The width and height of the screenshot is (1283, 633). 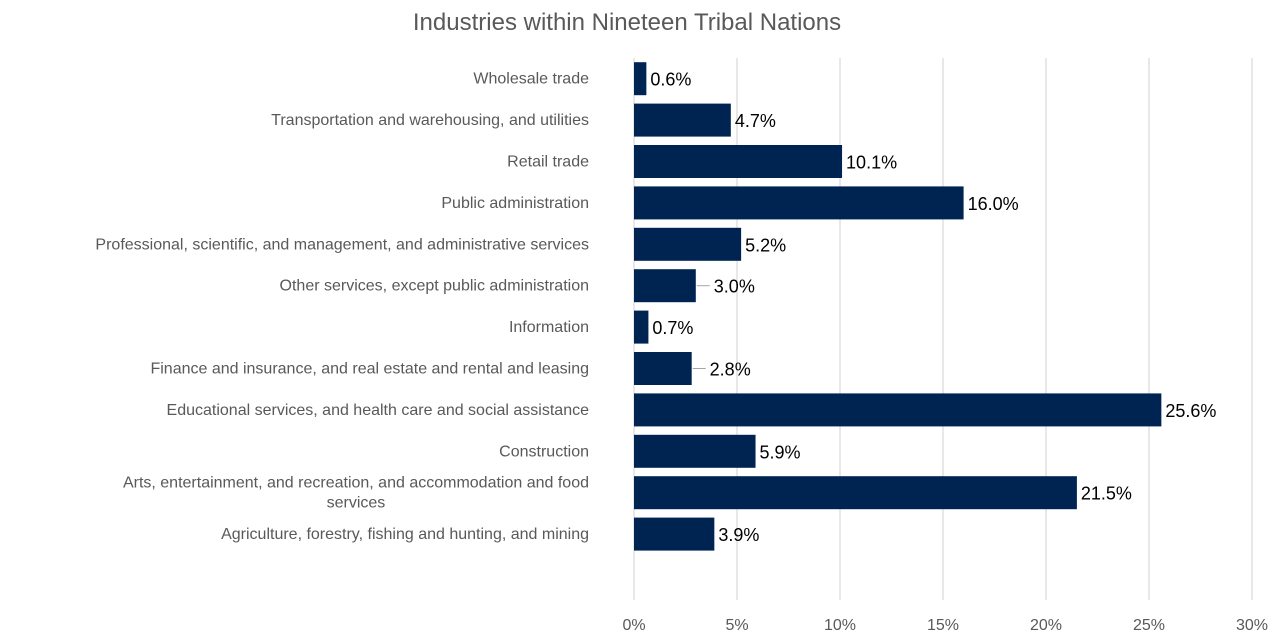 I want to click on data-label: 10.1%, so click(x=871, y=163).